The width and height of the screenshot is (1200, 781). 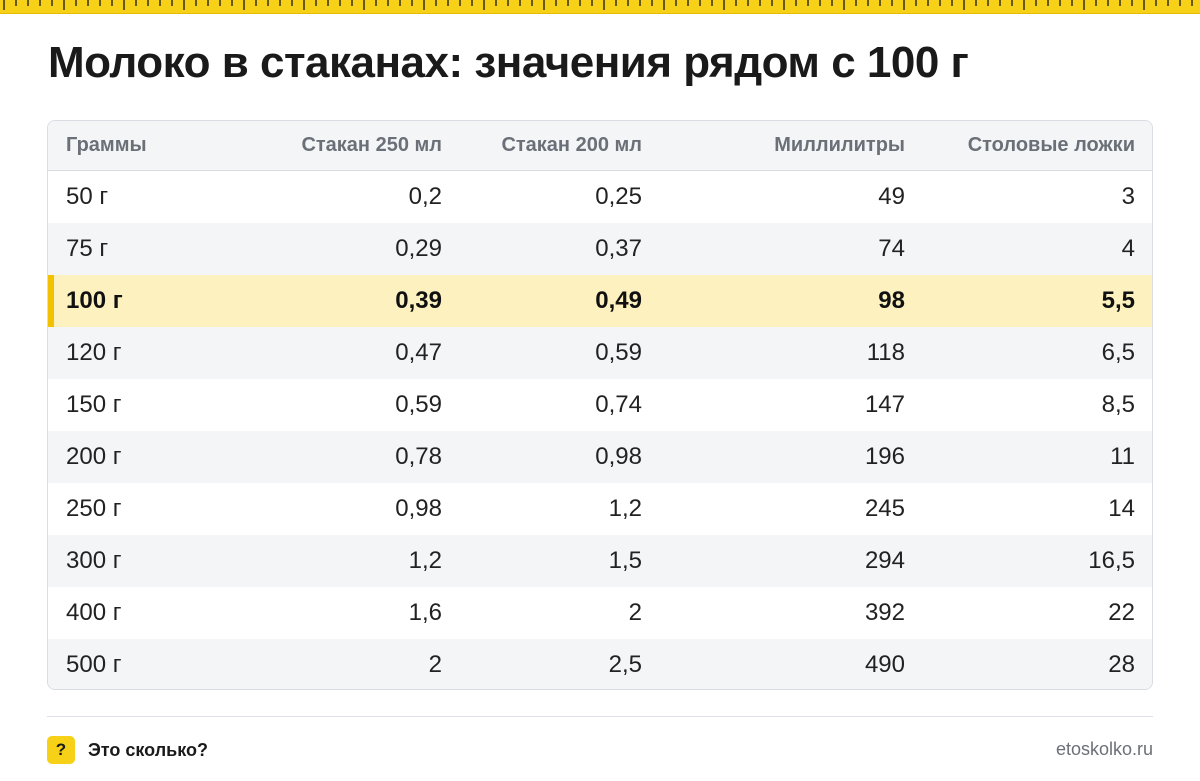 What do you see at coordinates (625, 560) in the screenshot?
I see `cell-glass-200: 1,5` at bounding box center [625, 560].